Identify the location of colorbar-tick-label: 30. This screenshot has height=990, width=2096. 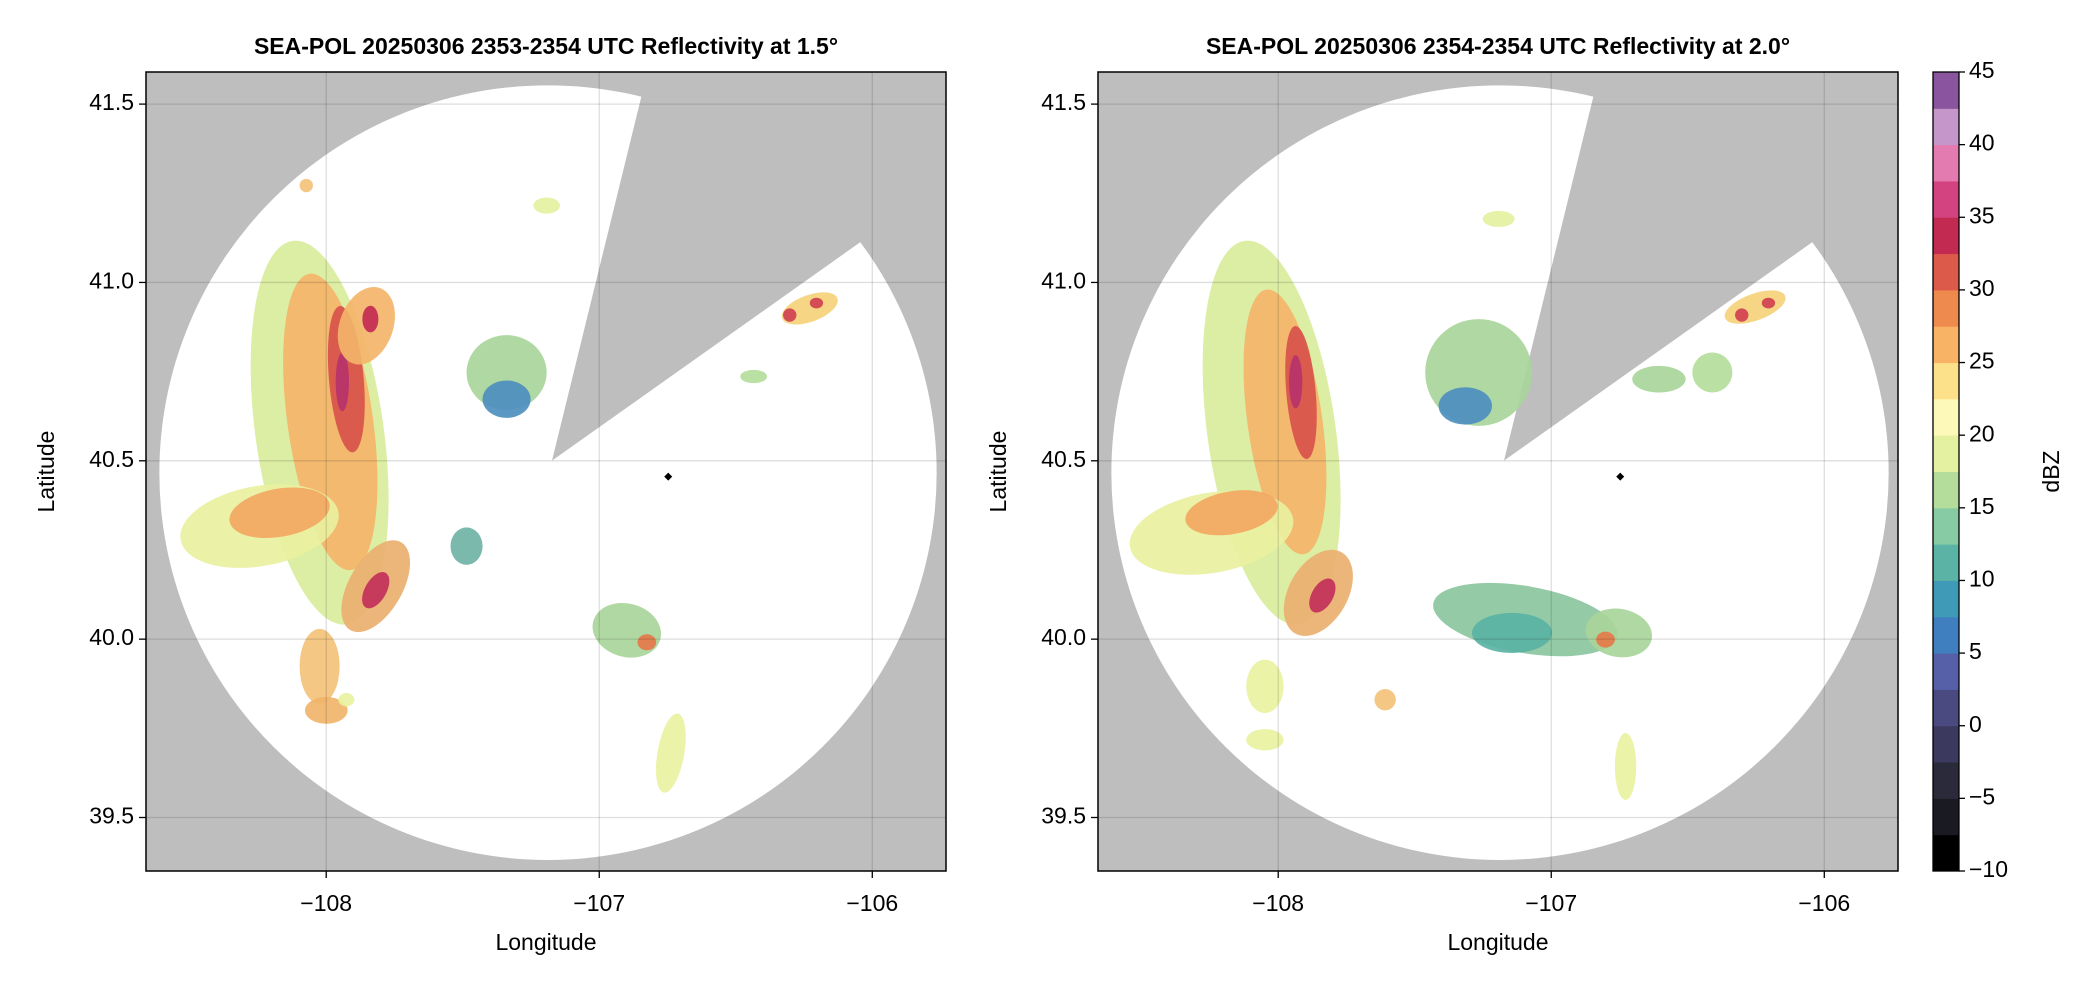
(1982, 288).